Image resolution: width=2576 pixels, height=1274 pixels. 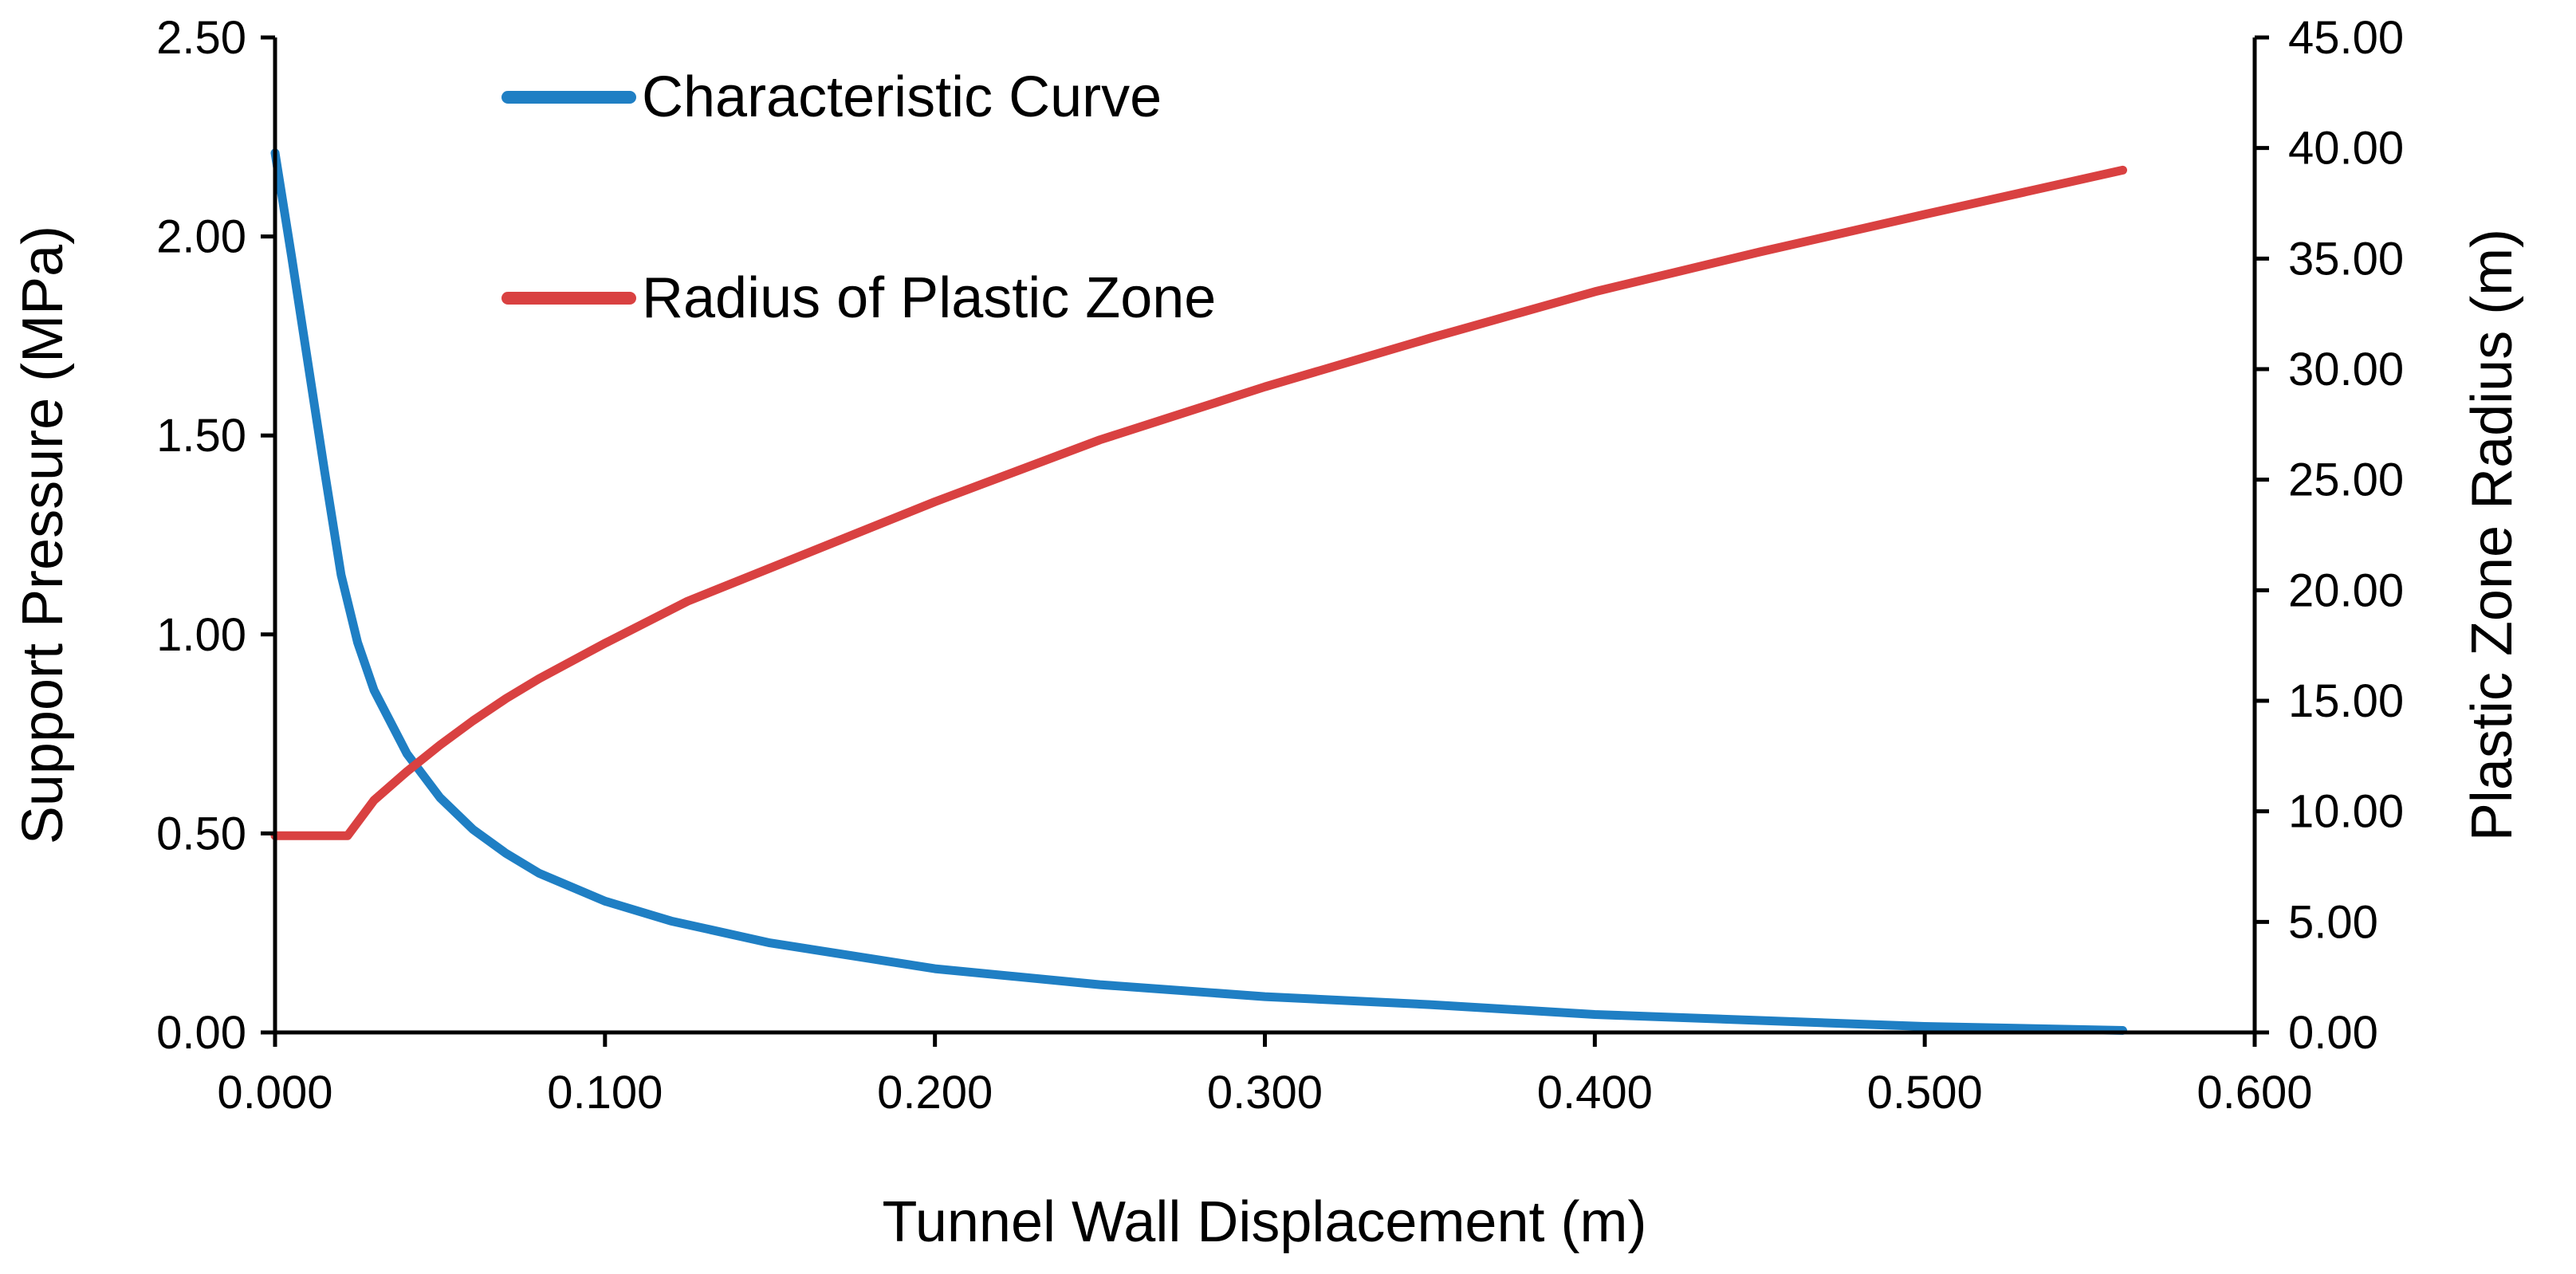 What do you see at coordinates (929, 298) in the screenshot?
I see `legend-label-radius-of-plastic-zone: Radius of Plastic Zone` at bounding box center [929, 298].